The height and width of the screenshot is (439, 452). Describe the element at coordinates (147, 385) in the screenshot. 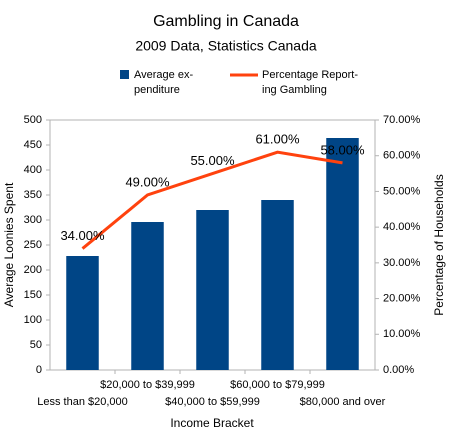

I see `x-tick-label: $20,000 to $39,999` at that location.